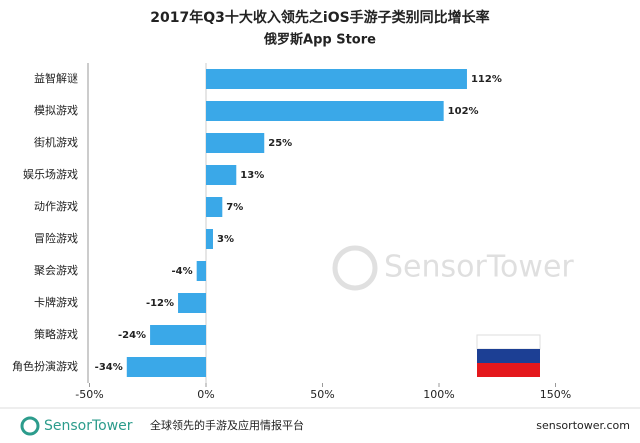 The height and width of the screenshot is (443, 640). I want to click on flag, so click(508, 355).